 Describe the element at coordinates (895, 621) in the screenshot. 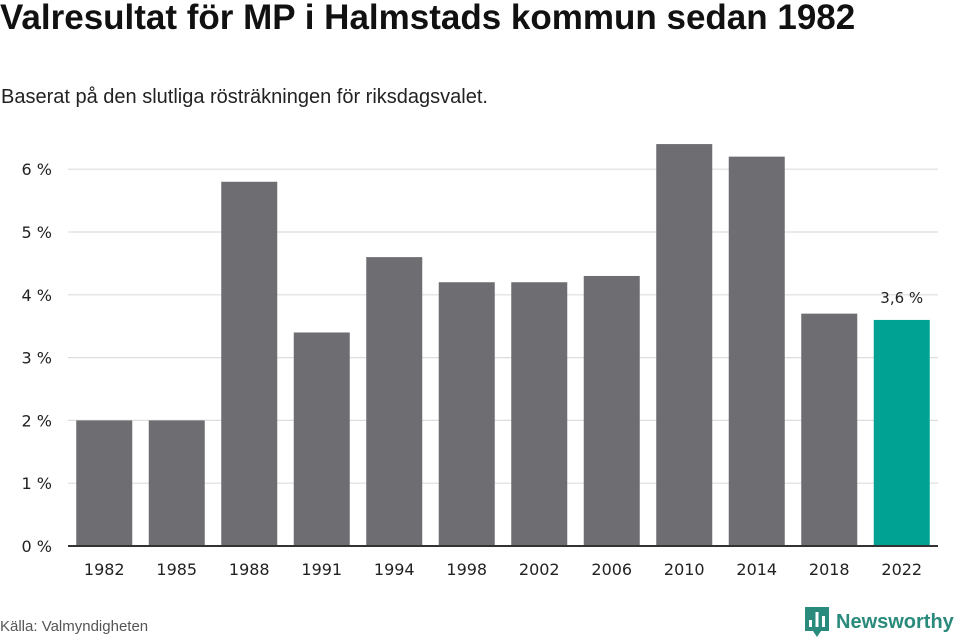

I see `brand-name: Newsworthy` at that location.